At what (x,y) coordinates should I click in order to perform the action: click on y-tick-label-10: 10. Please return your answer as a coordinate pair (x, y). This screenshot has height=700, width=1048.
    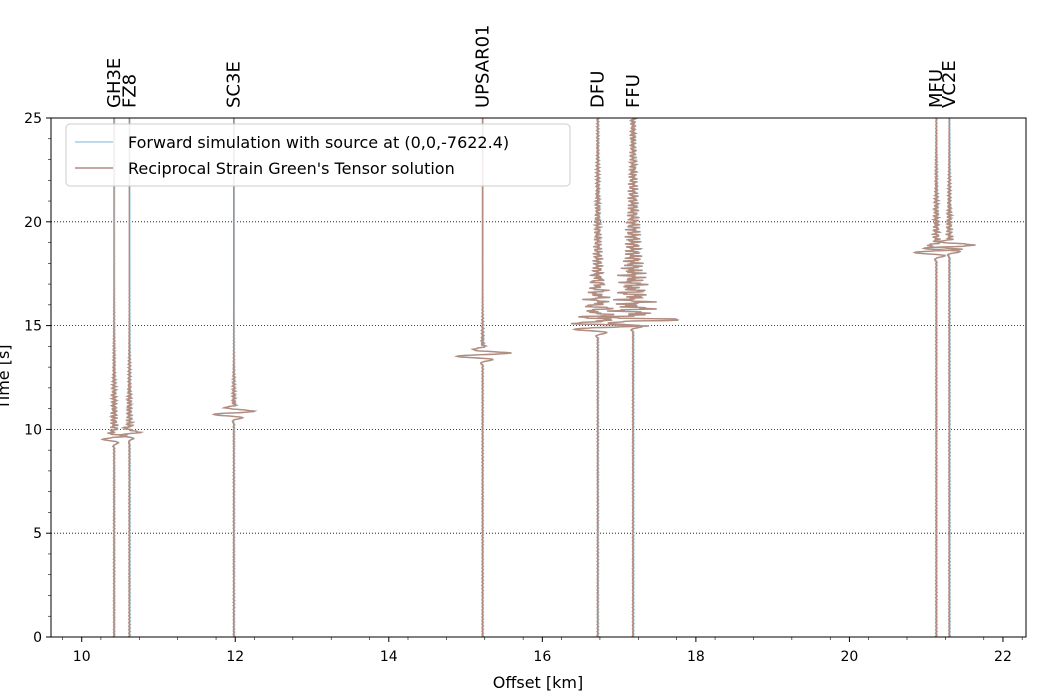
    Looking at the image, I should click on (33, 430).